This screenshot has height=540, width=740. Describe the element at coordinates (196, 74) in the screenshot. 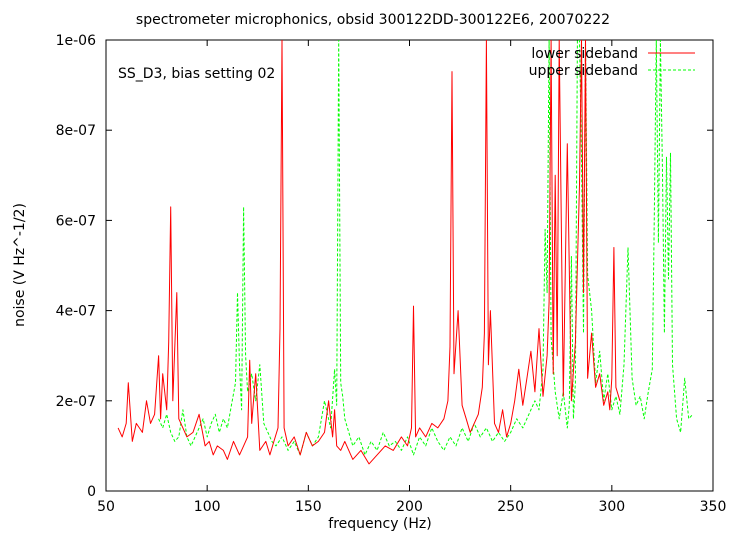

I see `plot-annotation: SS_D3, bias setting 02` at that location.